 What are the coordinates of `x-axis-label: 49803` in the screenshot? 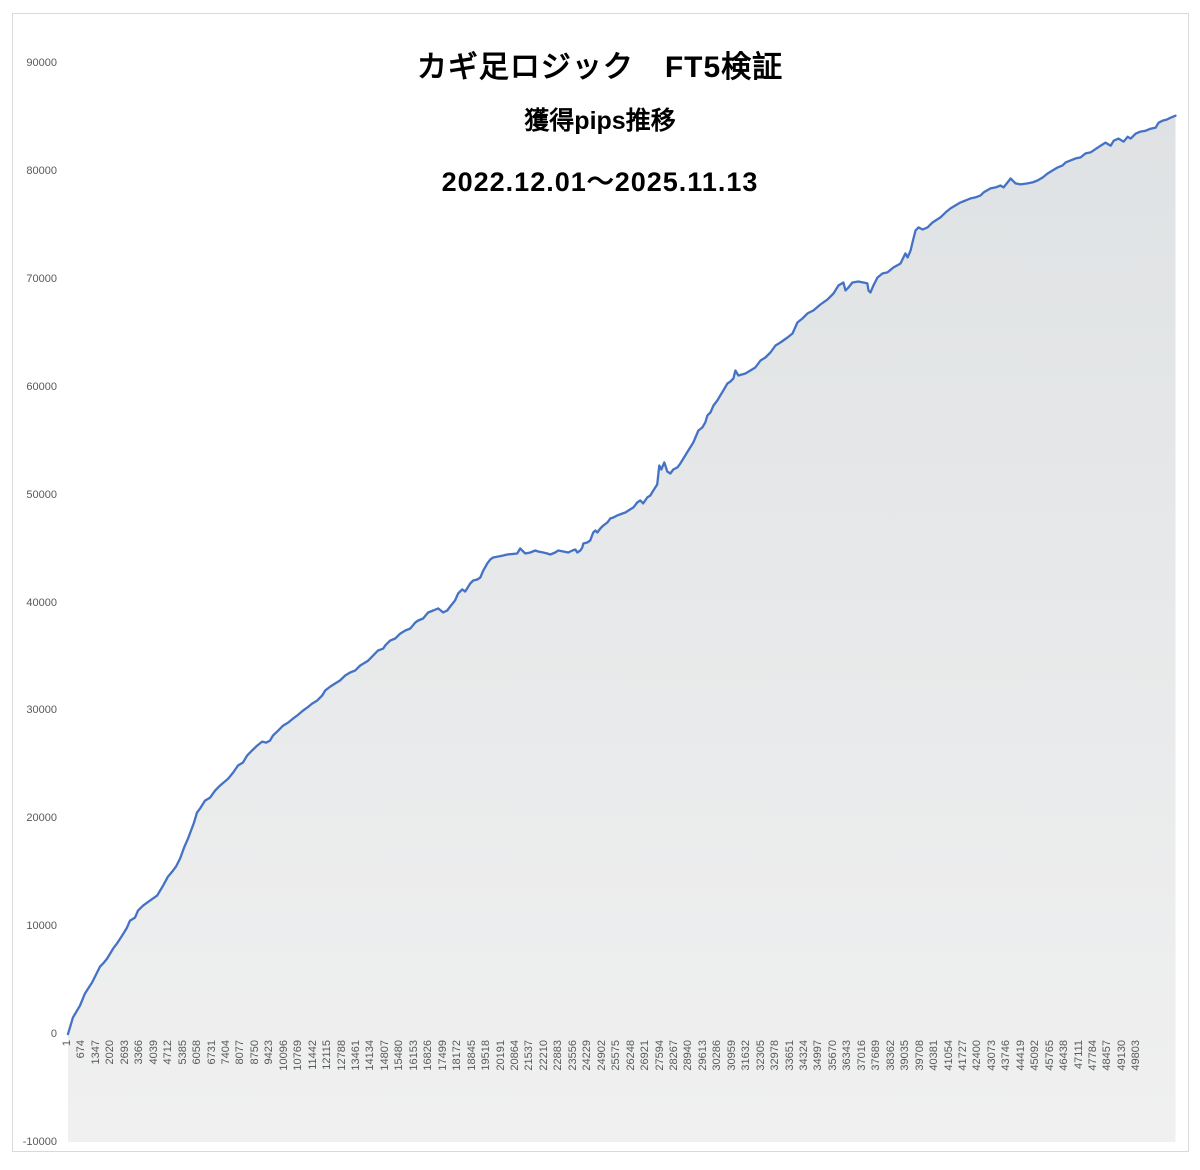 It's located at (1136, 1055).